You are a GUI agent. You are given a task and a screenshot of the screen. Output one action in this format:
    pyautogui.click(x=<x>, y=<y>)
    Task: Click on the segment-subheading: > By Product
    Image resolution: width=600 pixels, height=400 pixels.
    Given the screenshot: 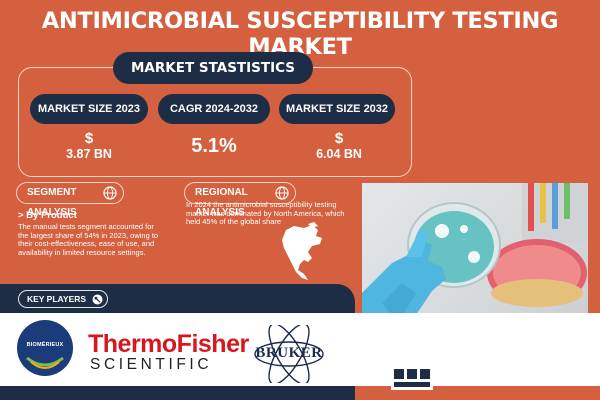 What is the action you would take?
    pyautogui.click(x=47, y=215)
    